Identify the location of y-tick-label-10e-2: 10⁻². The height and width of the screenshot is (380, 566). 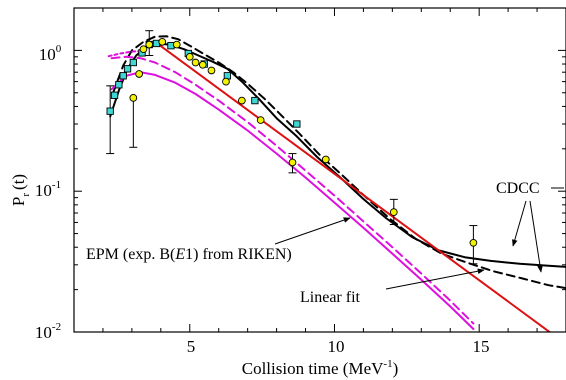
(48, 331).